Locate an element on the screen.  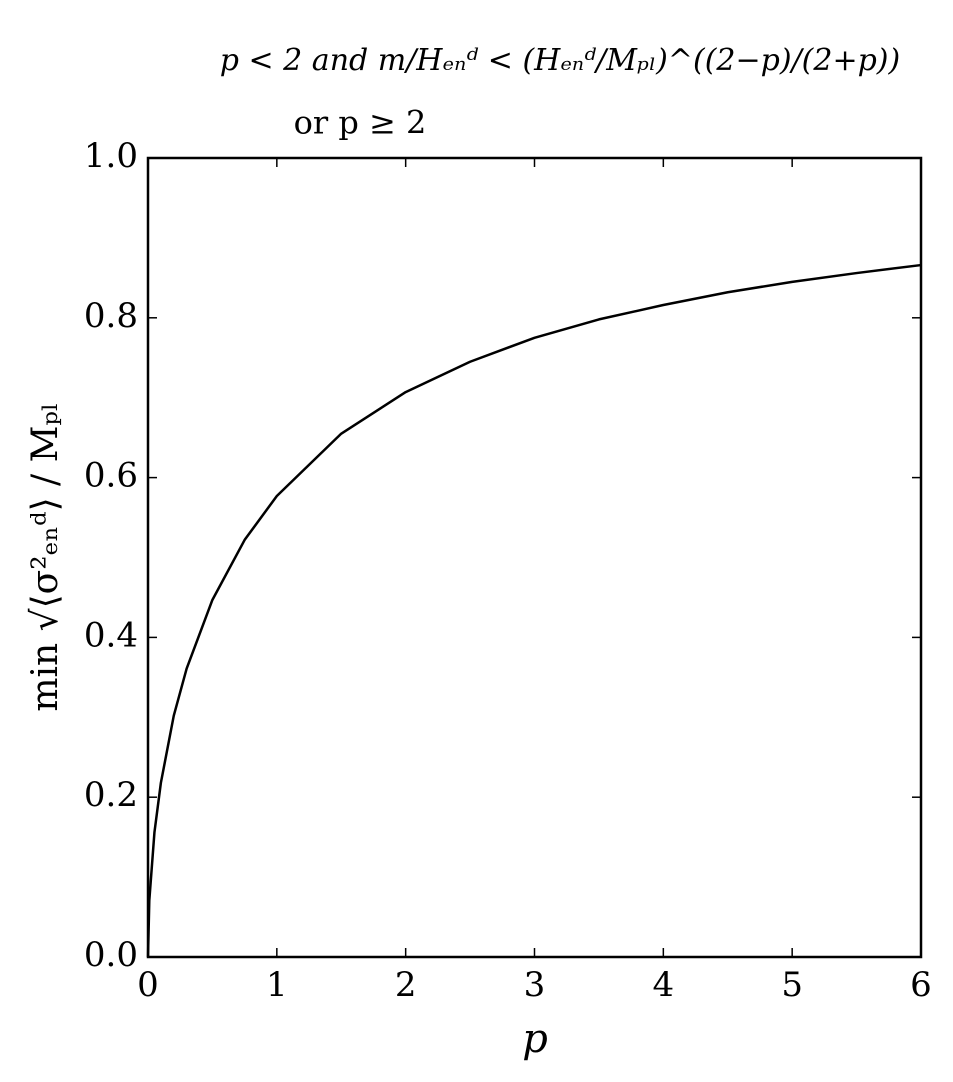
chart-subtitle: or p ≥ 2 is located at coordinates (360, 123).